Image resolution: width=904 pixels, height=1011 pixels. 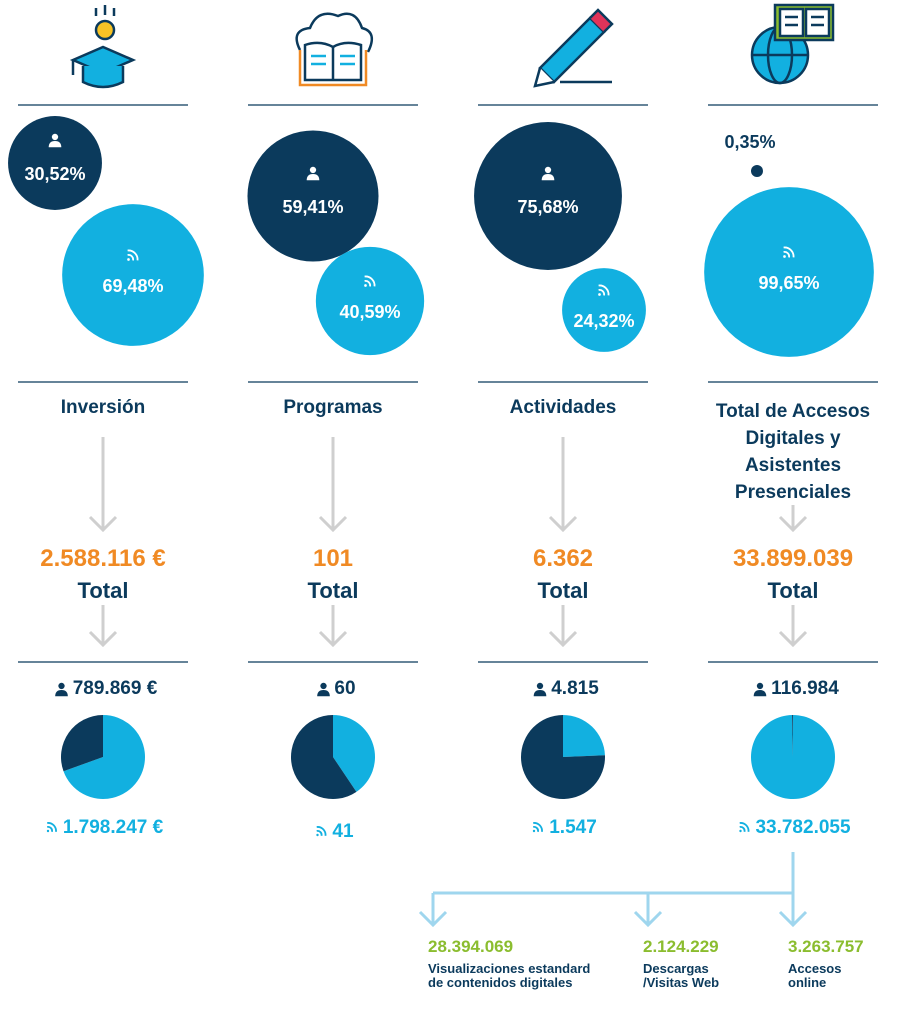 What do you see at coordinates (750, 142) in the screenshot?
I see `presencial-share: 0,35%` at bounding box center [750, 142].